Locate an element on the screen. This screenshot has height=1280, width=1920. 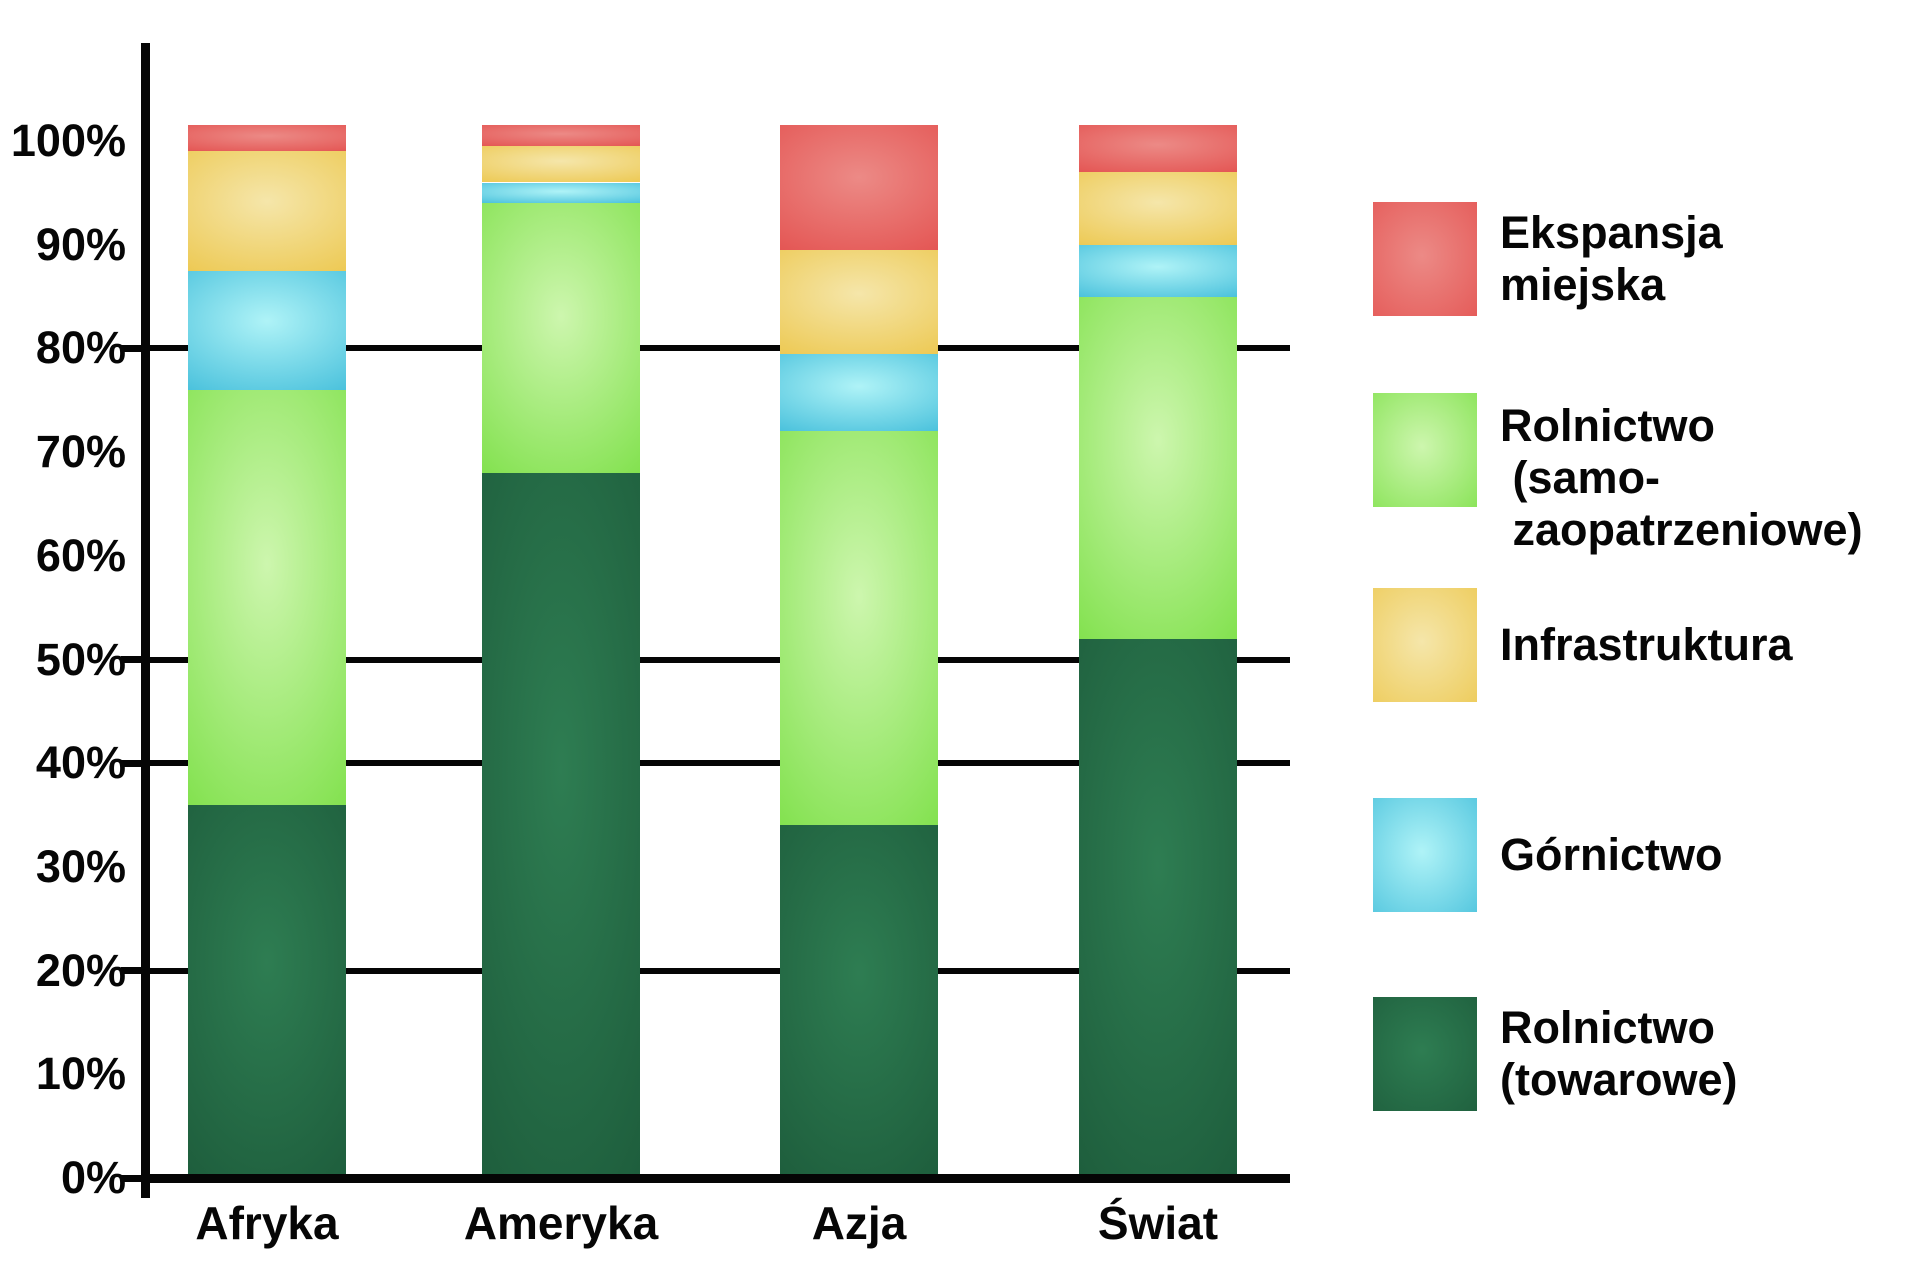
bar-ameryka-segment-rolnictwo-samozaopatrzeniowe is located at coordinates (561, 338).